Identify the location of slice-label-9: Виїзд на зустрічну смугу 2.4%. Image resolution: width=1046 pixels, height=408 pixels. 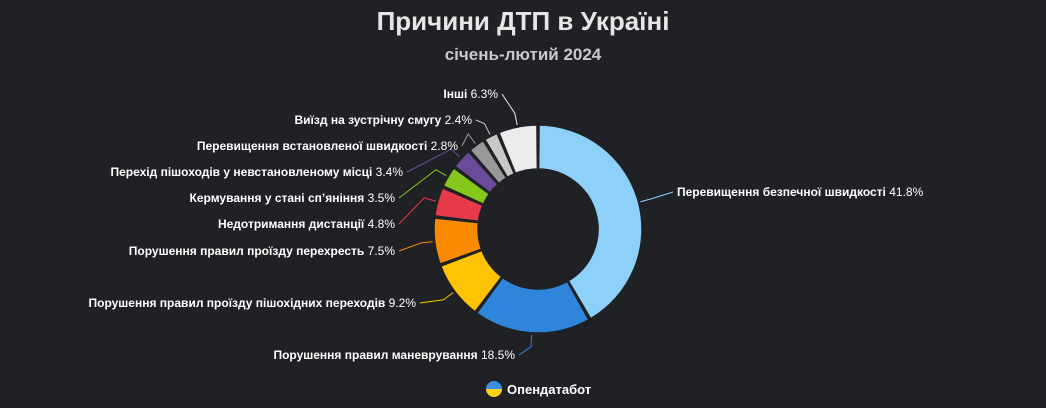
(384, 120).